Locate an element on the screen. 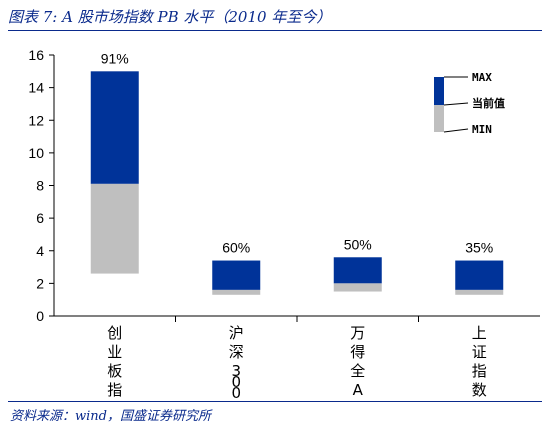  data-label: 91% is located at coordinates (115, 58).